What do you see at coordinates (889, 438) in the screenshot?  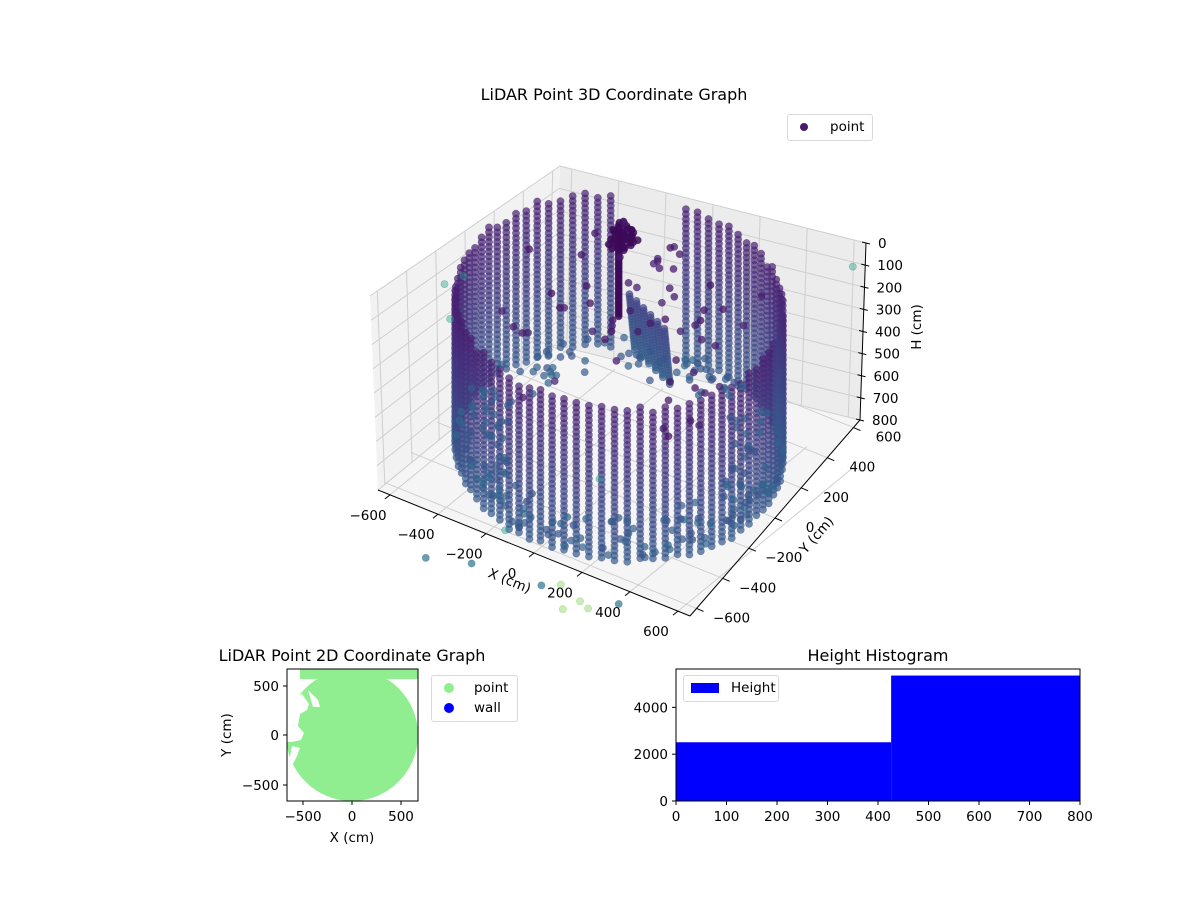 I see `y-tick-label-3d: 600` at bounding box center [889, 438].